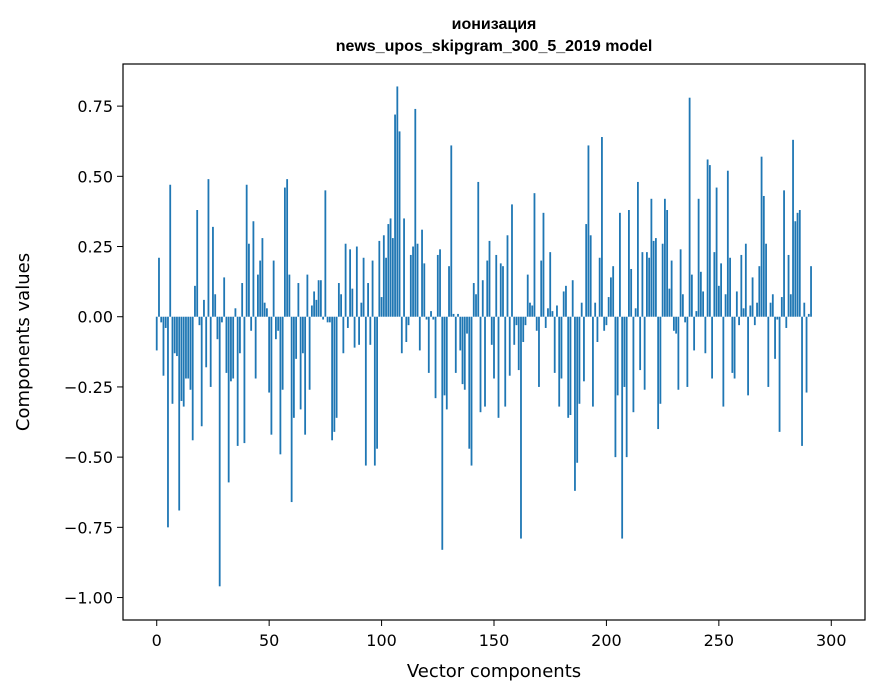 This screenshot has width=880, height=696. What do you see at coordinates (95, 247) in the screenshot?
I see `y-tick-label: 0.25` at bounding box center [95, 247].